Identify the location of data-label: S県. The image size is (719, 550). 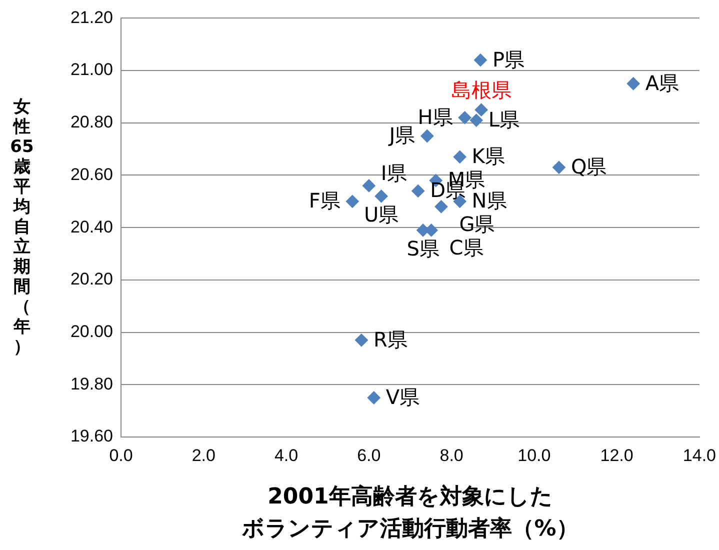
(423, 248).